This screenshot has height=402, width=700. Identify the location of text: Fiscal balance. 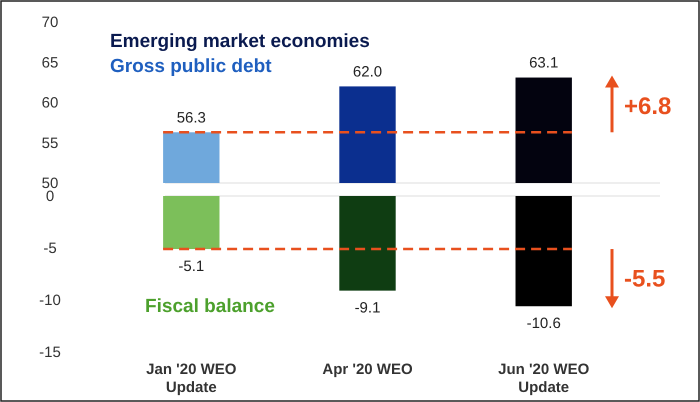
(210, 307).